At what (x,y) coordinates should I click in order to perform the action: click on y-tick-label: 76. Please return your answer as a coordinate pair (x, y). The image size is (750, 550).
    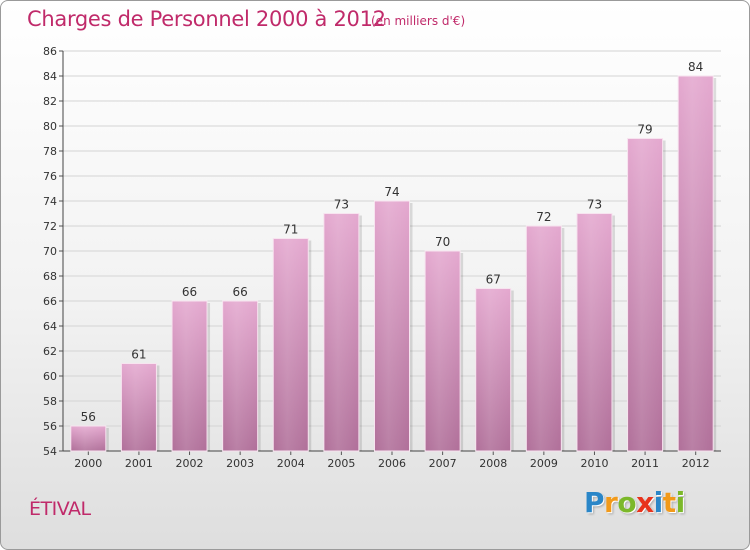
    Looking at the image, I should click on (50, 176).